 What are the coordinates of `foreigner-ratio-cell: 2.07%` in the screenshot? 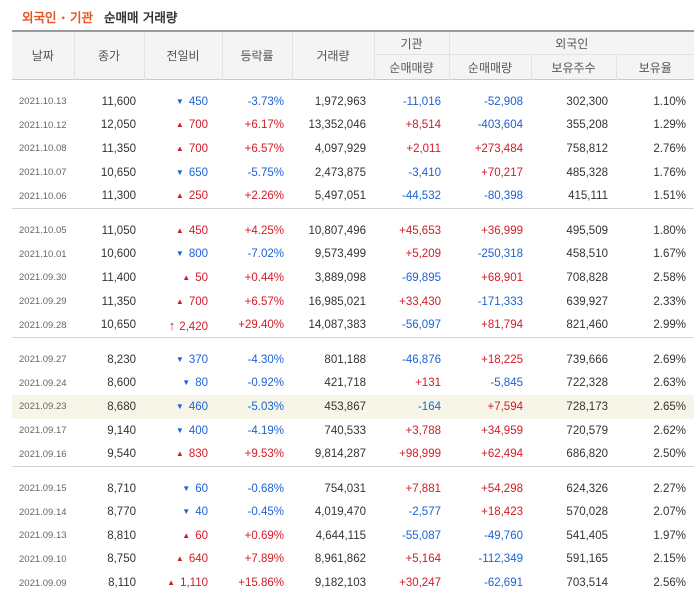 It's located at (669, 512).